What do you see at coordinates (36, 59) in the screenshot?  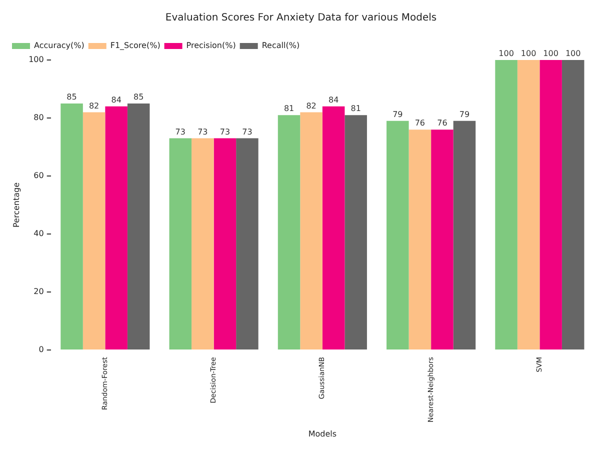 I see `y-tick-label: 100` at bounding box center [36, 59].